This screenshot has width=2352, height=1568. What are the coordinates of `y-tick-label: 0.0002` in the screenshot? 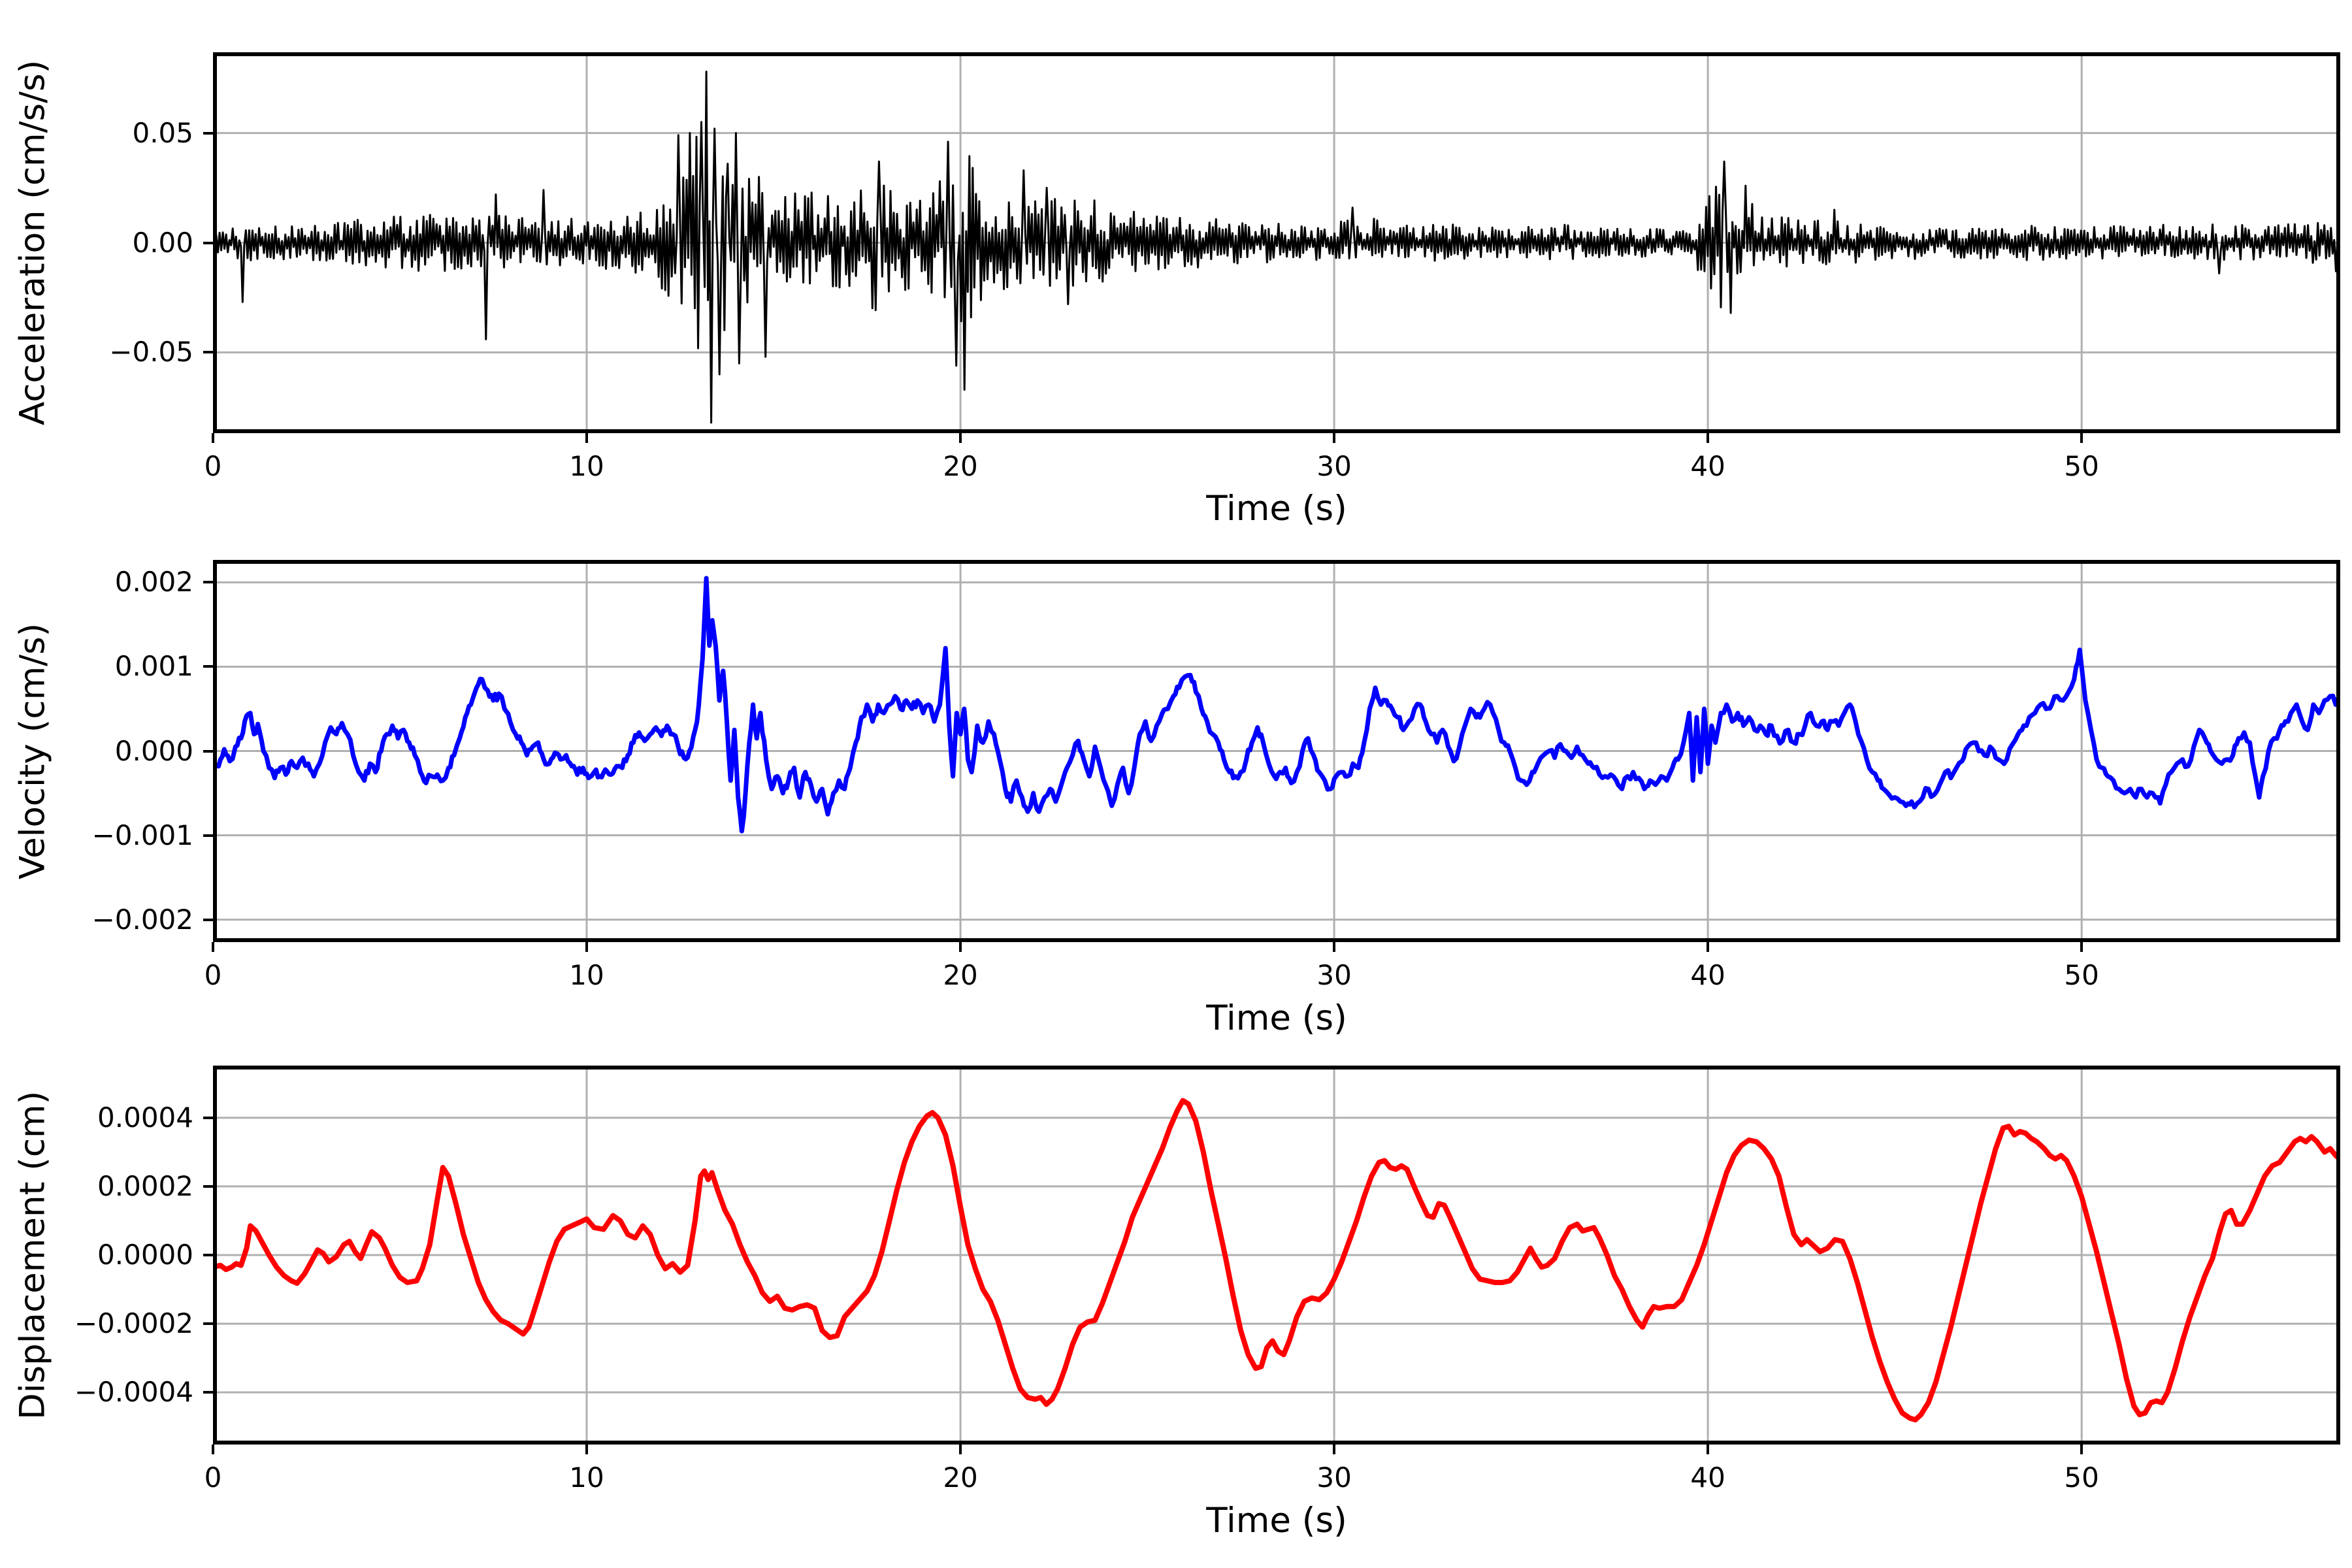 It's located at (145, 1185).